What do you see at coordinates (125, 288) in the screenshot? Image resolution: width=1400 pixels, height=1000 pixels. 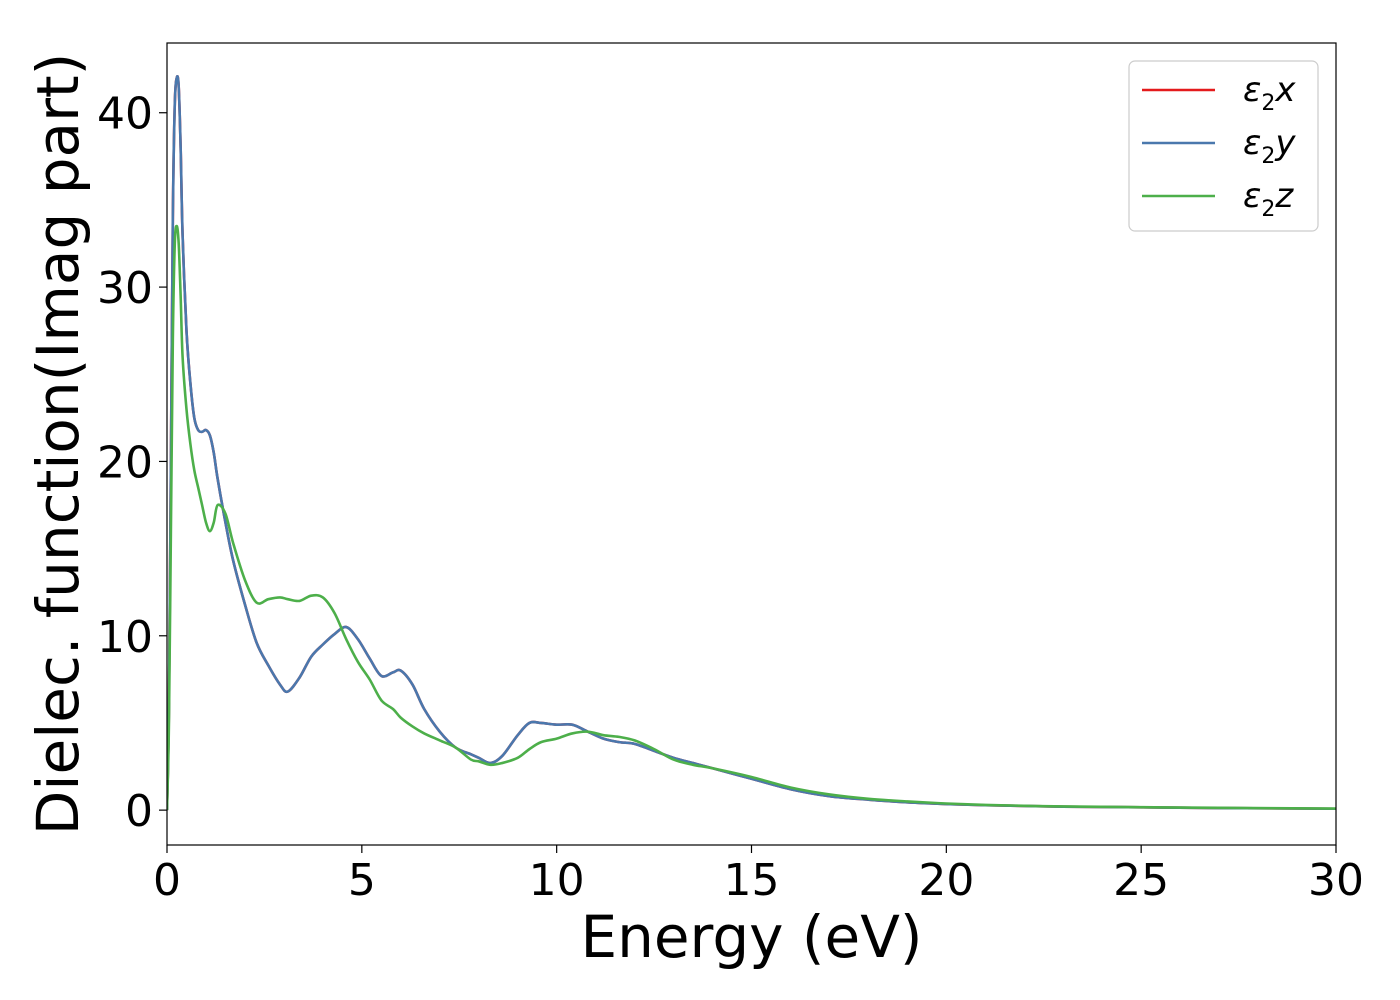 I see `y-tick-label: 30` at bounding box center [125, 288].